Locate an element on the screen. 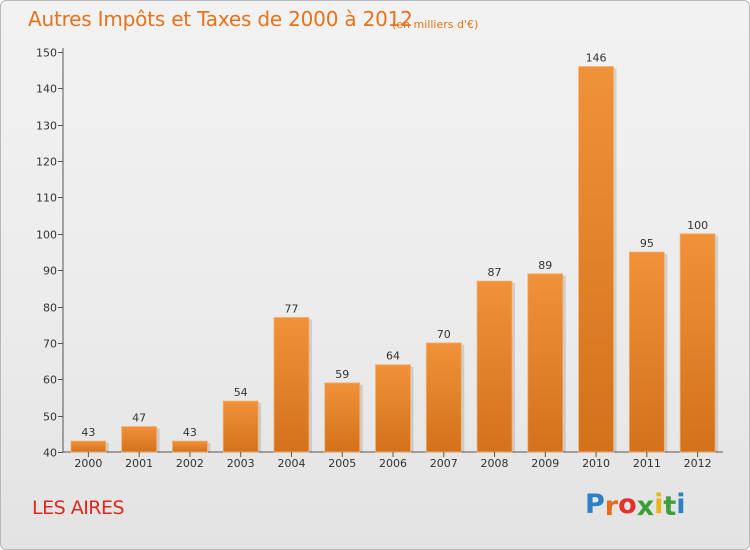 Image resolution: width=750 pixels, height=550 pixels. data-label: 54 is located at coordinates (241, 392).